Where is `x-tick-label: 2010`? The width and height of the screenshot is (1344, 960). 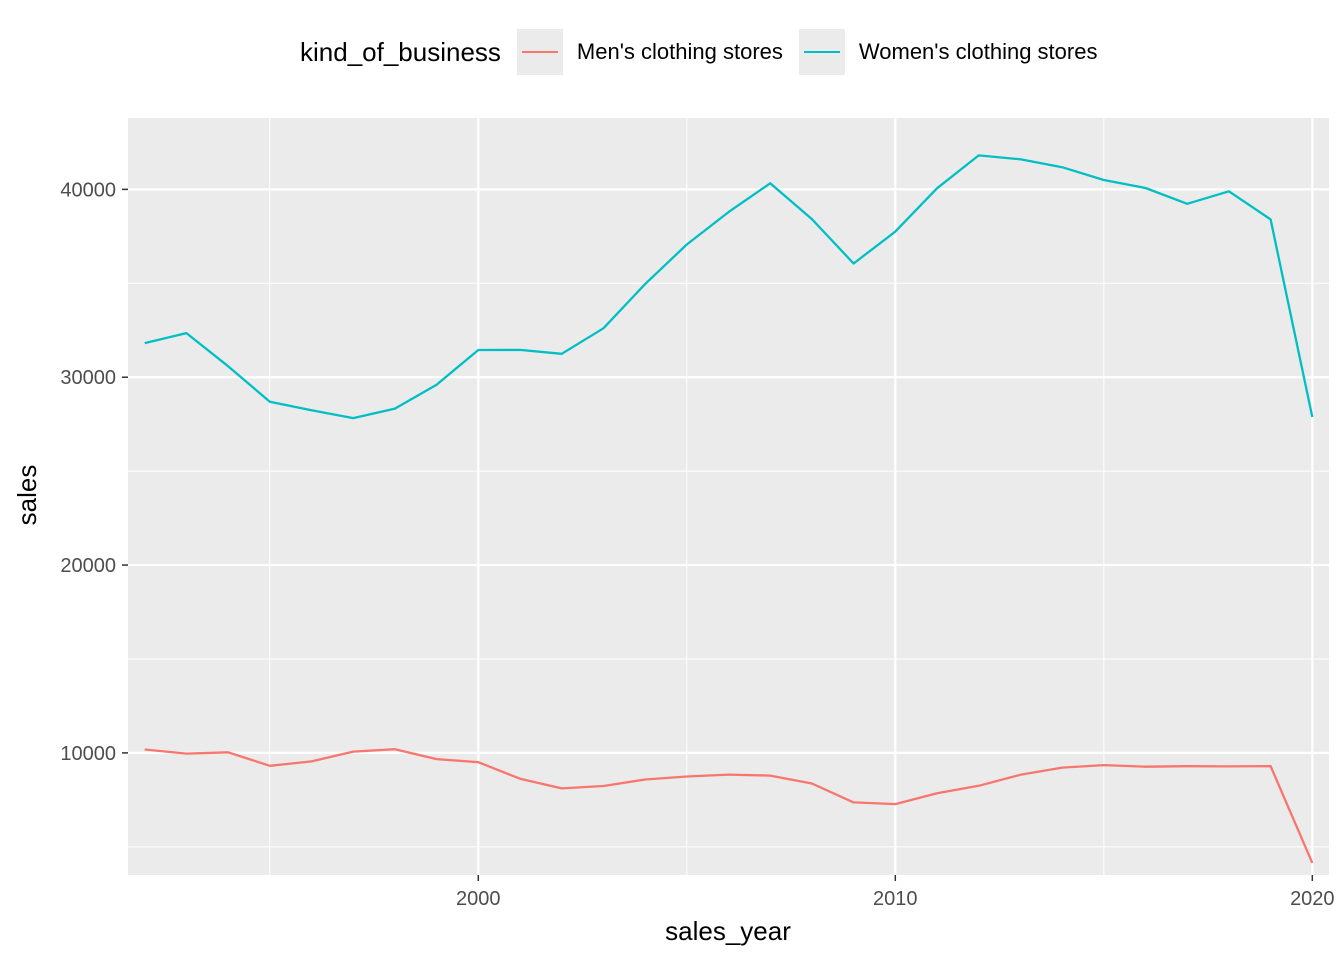 x-tick-label: 2010 is located at coordinates (895, 899).